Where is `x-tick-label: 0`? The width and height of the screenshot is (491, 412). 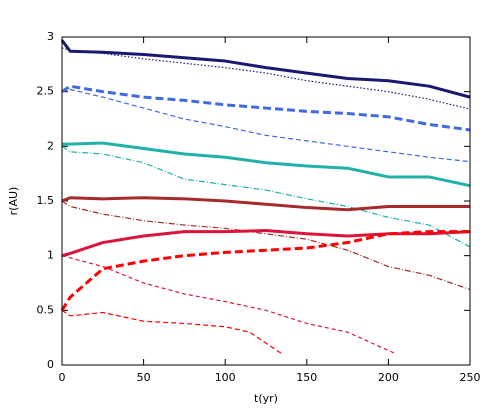 x-tick-label: 0 is located at coordinates (62, 377).